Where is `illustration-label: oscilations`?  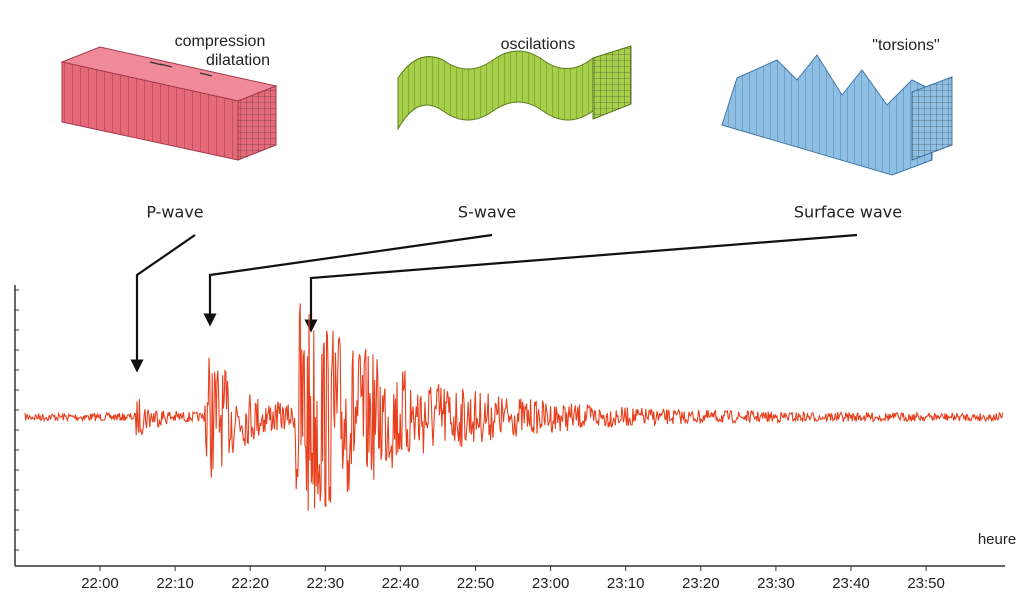 illustration-label: oscilations is located at coordinates (538, 44).